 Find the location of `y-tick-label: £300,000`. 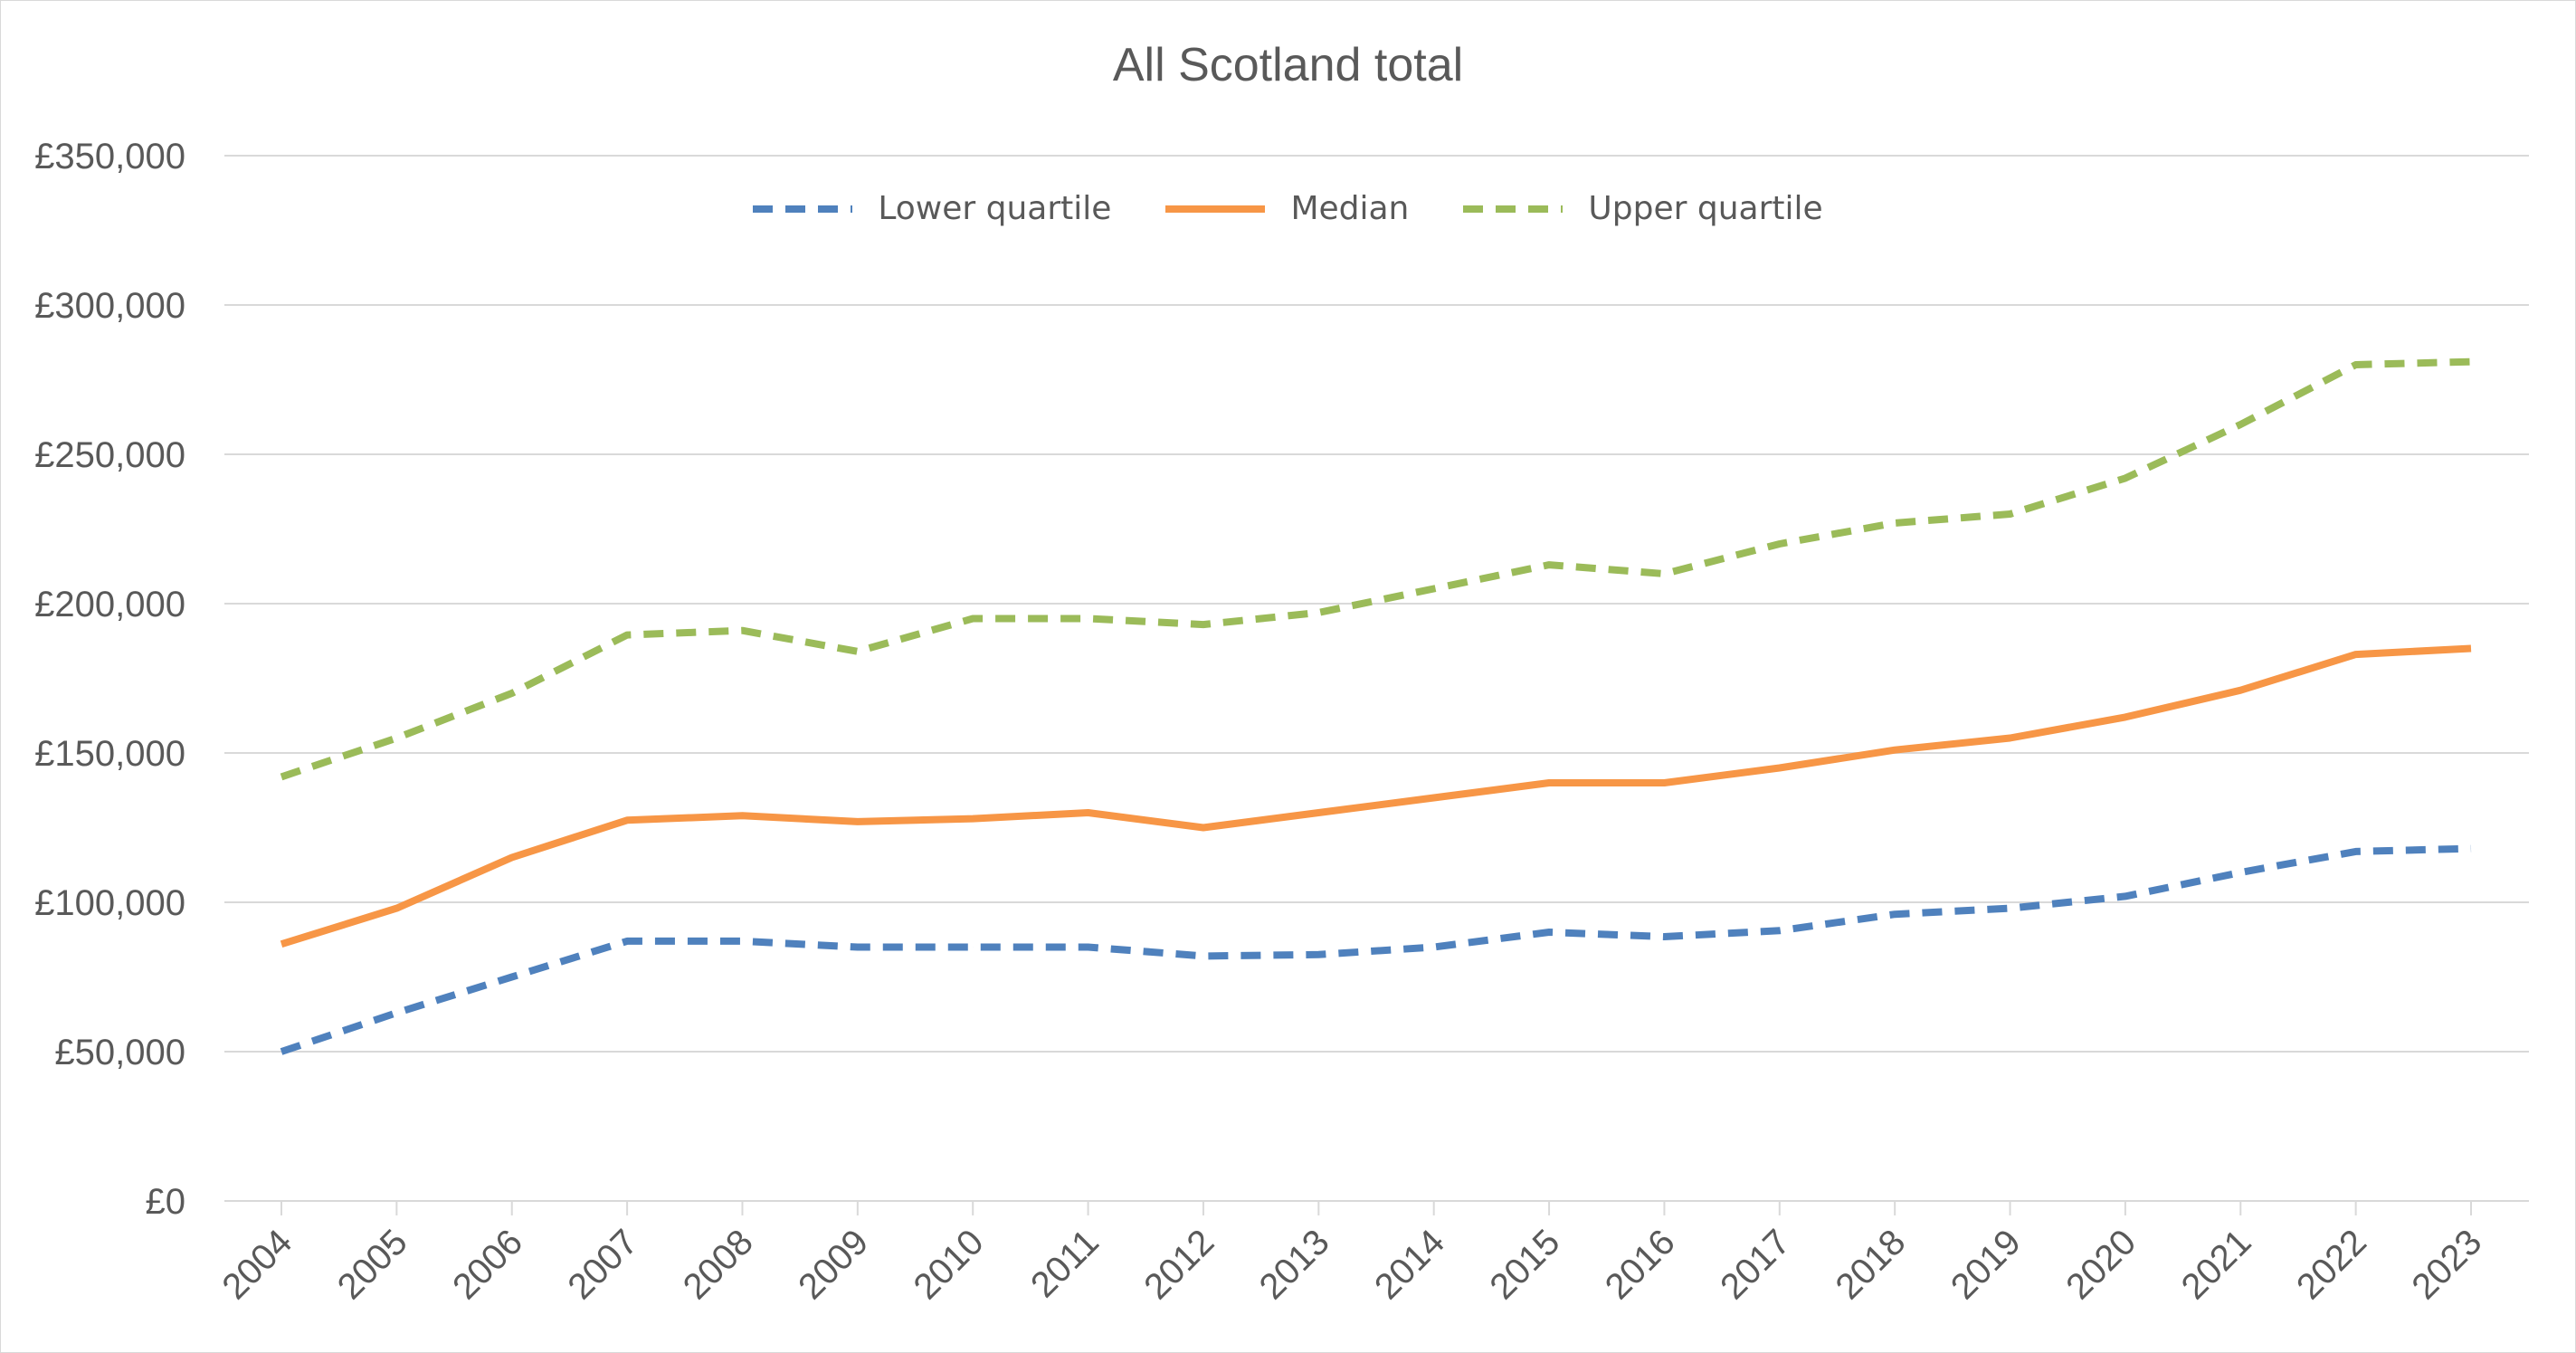

y-tick-label: £300,000 is located at coordinates (109, 306).